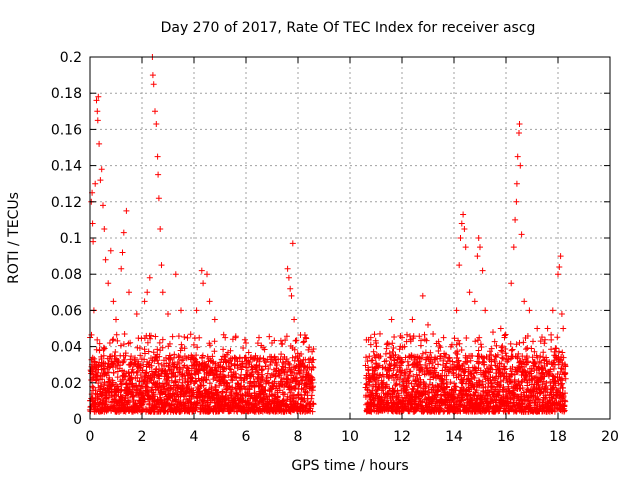  Describe the element at coordinates (66, 130) in the screenshot. I see `y-tick-label: 0.16` at that location.